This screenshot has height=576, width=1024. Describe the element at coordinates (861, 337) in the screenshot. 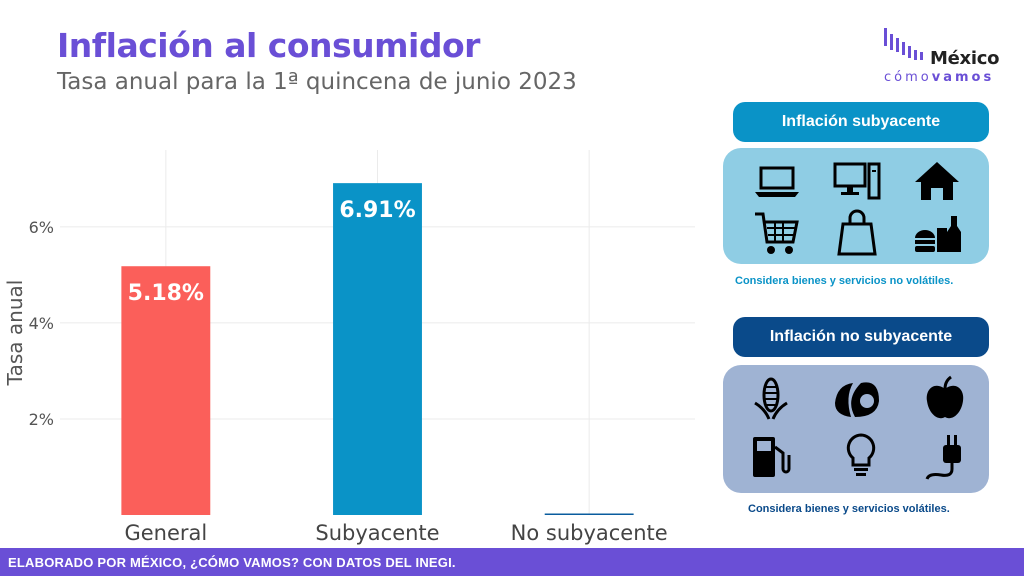

I see `noncore-inflation-title: Inflación no subyacente` at that location.